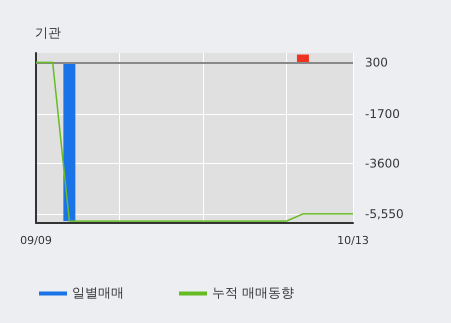  Describe the element at coordinates (253, 293) in the screenshot. I see `legend-label: 누적 매매동향` at that location.